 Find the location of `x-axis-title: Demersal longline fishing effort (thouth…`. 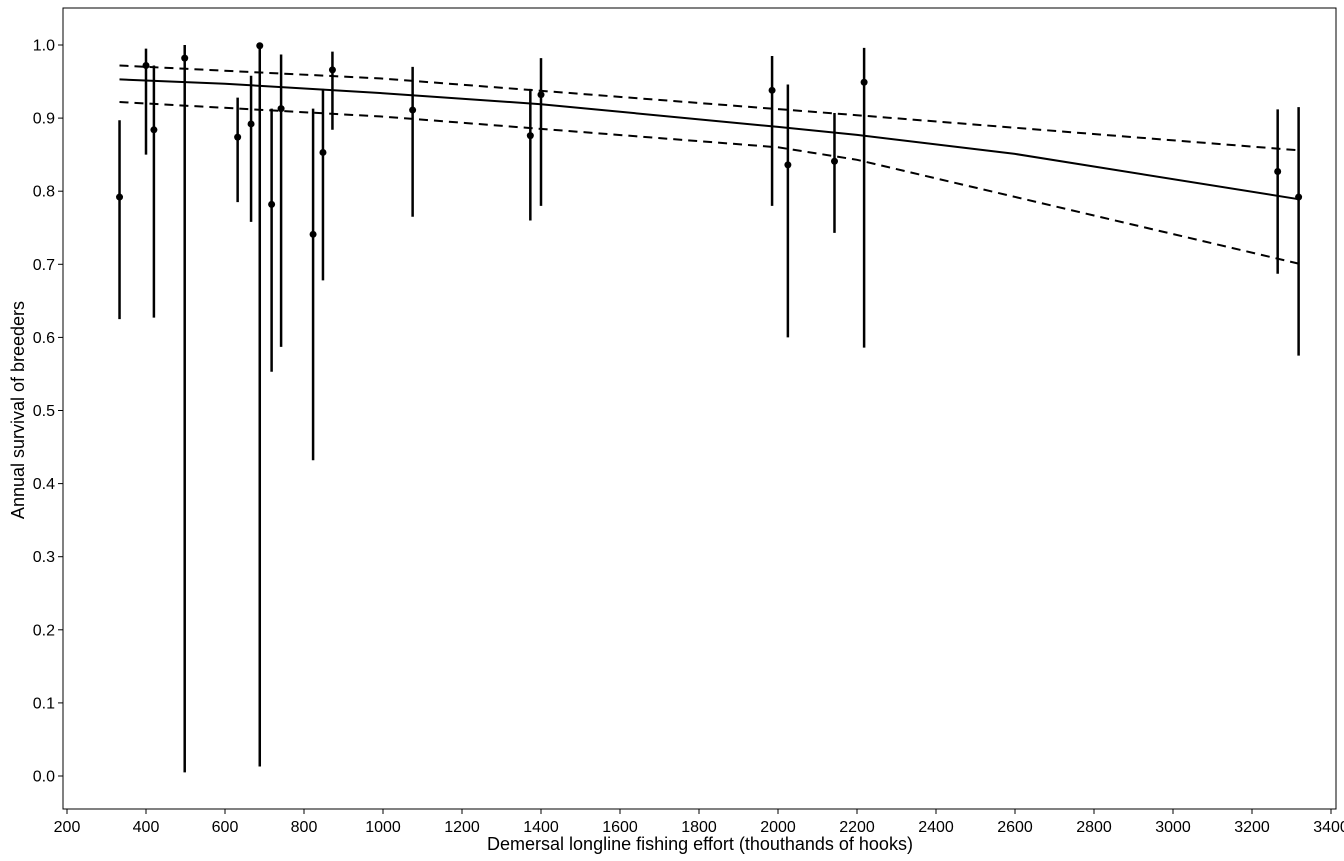

x-axis-title: Demersal longline fishing effort (thouth… is located at coordinates (700, 844).